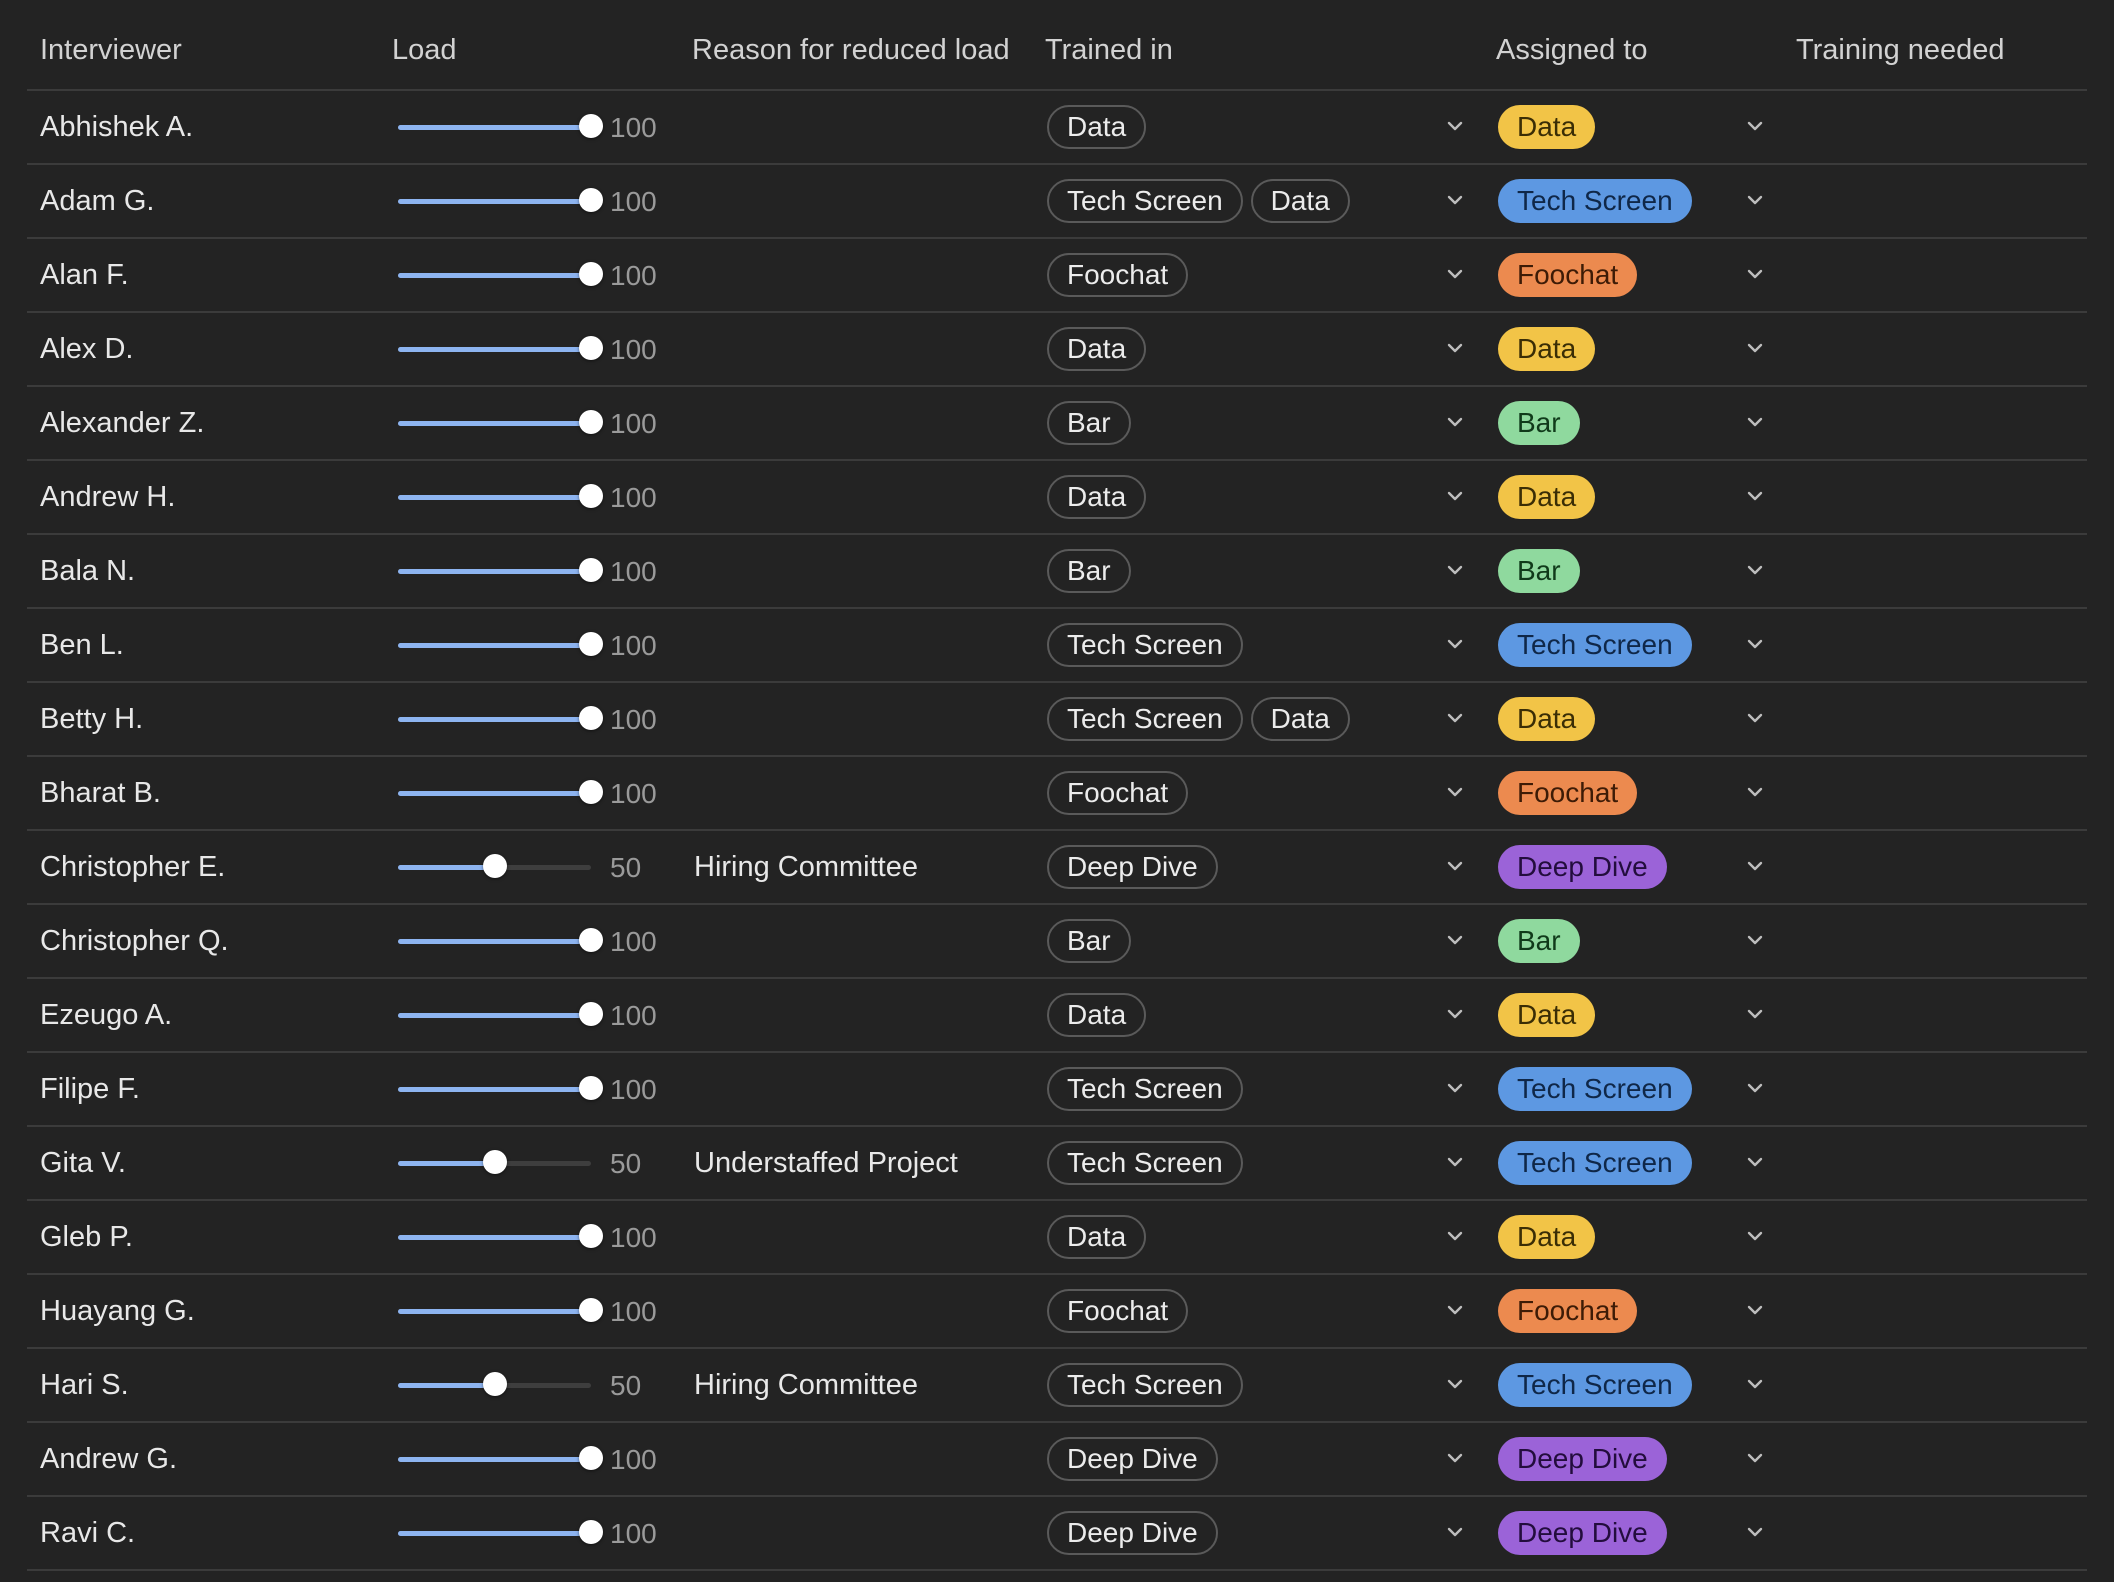 Image resolution: width=2114 pixels, height=1582 pixels. I want to click on trained-in-chip: Foochat, so click(1118, 1311).